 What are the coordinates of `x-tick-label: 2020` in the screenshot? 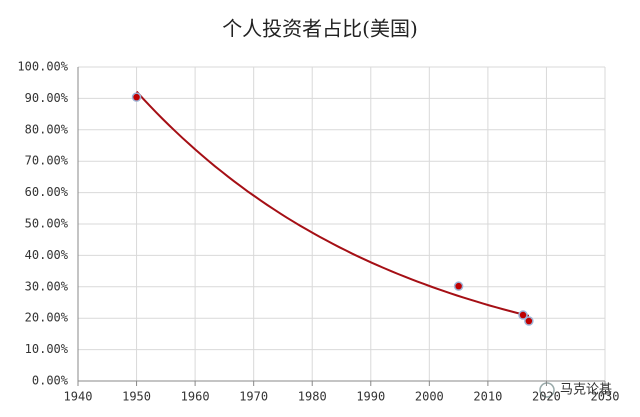 It's located at (546, 397).